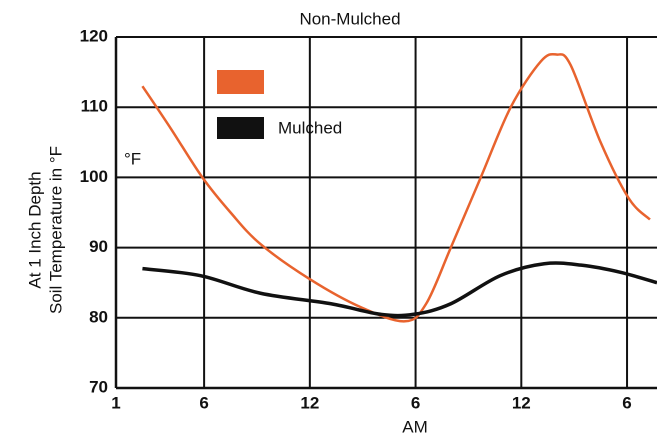  What do you see at coordinates (132, 158) in the screenshot?
I see `unit-annotation: °F` at bounding box center [132, 158].